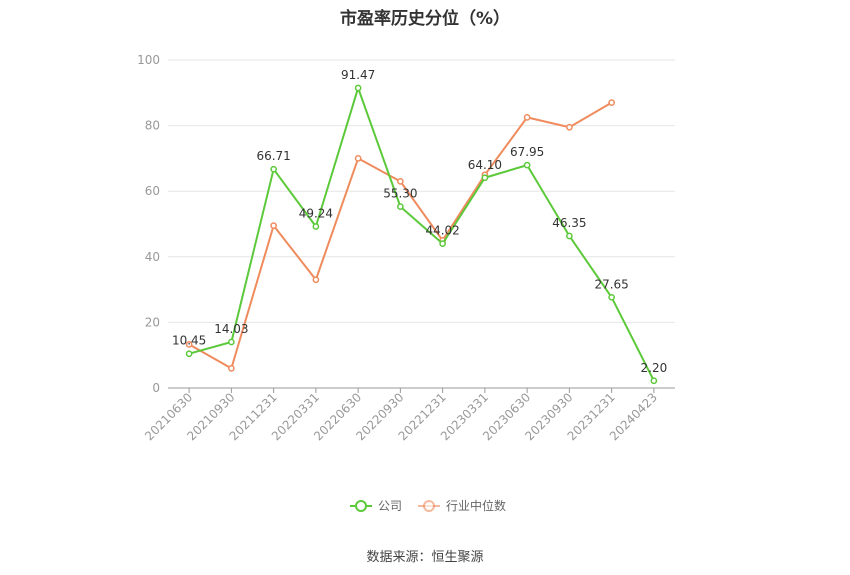  I want to click on chart-title: 市盈率历史分位（%）, so click(425, 19).